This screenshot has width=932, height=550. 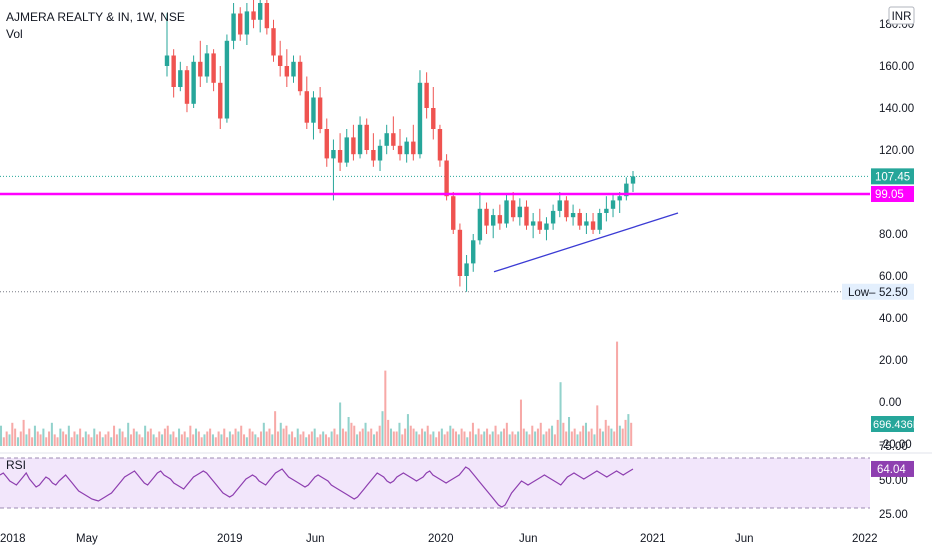 I want to click on price-tick-label: -20.00, so click(x=895, y=445).